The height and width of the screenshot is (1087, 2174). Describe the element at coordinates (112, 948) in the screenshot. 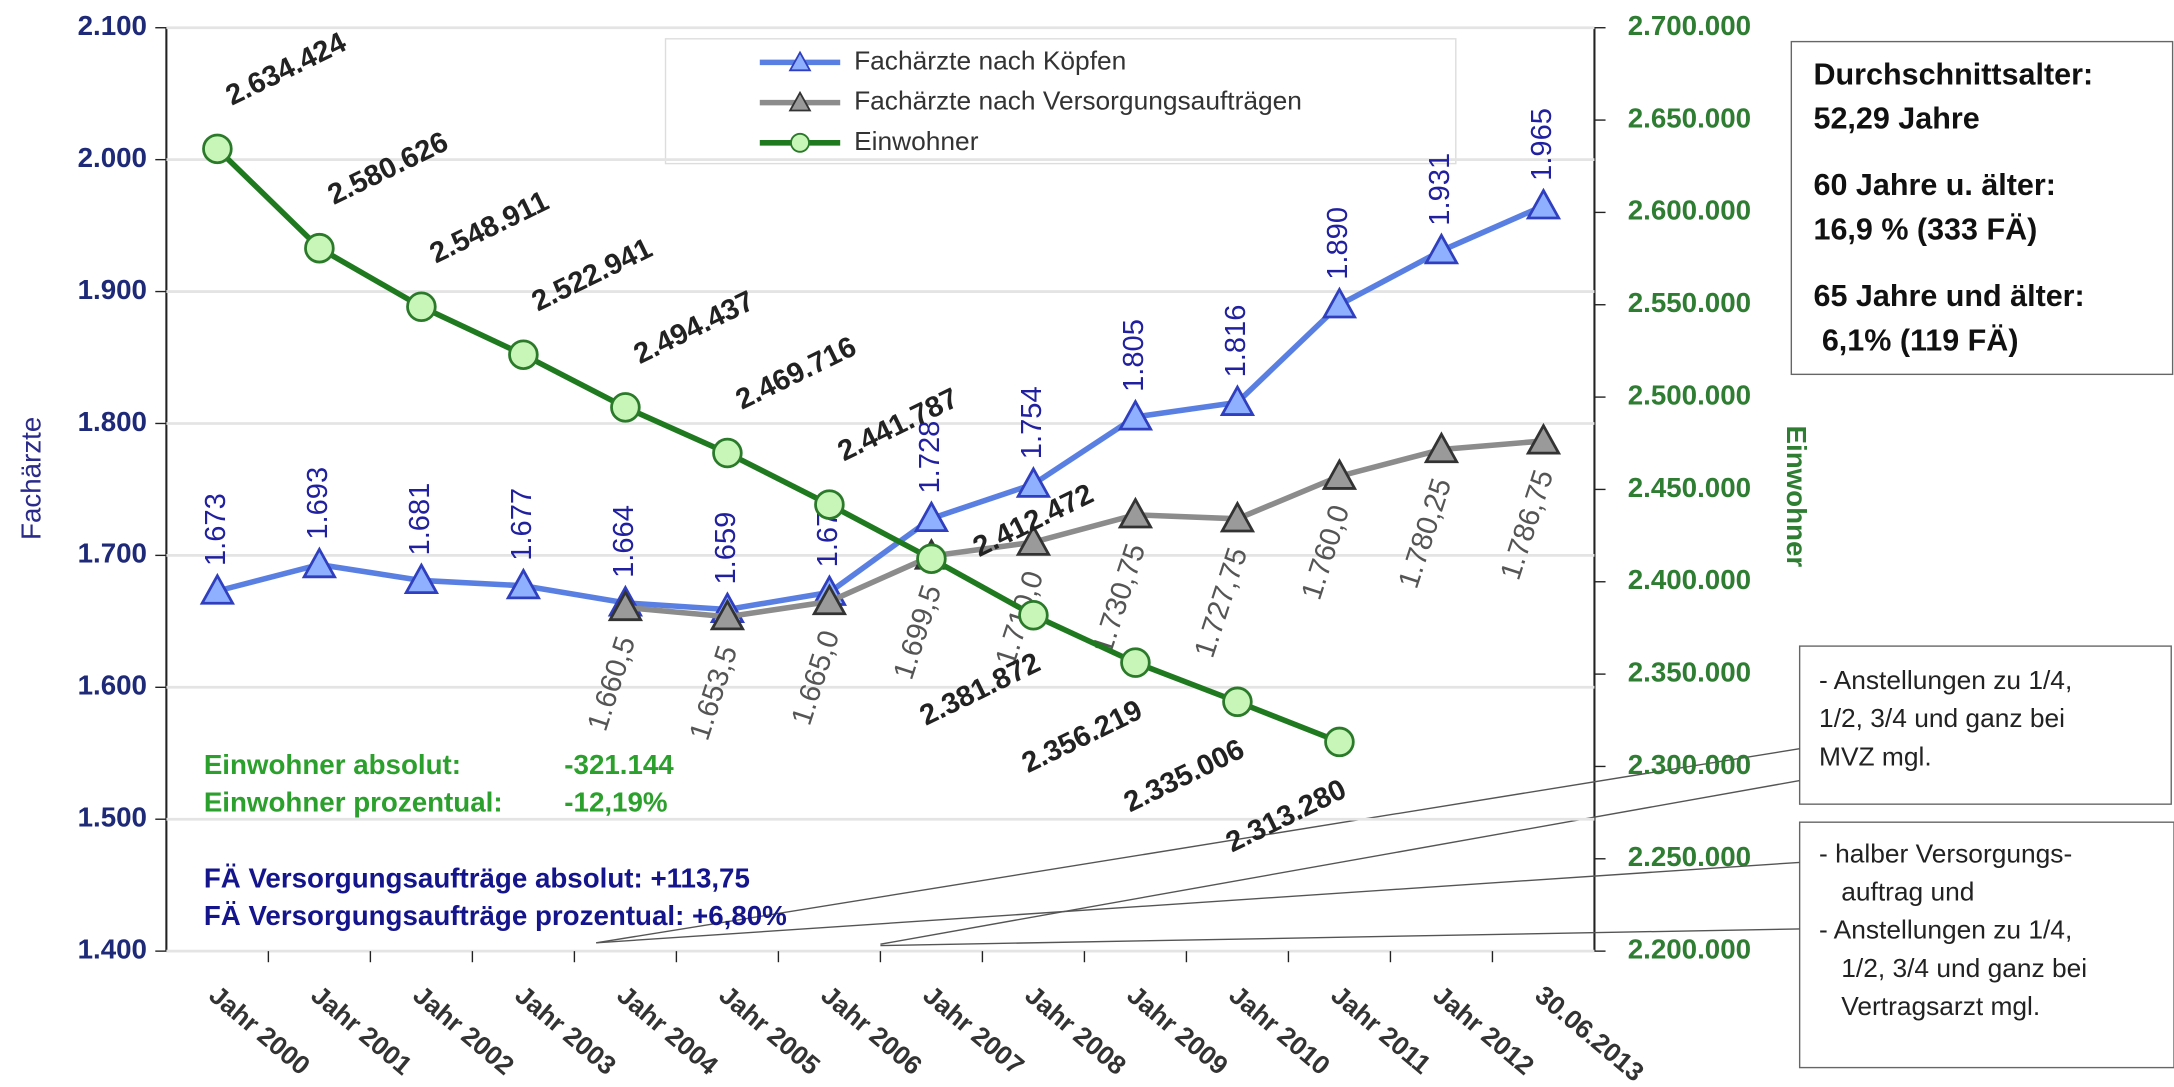

I see `y-tick-label: 1.400` at that location.